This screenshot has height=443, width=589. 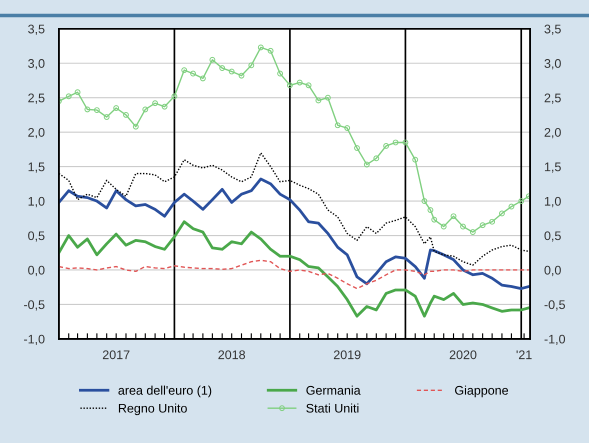 What do you see at coordinates (524, 355) in the screenshot?
I see `x-tick-label: '21` at bounding box center [524, 355].